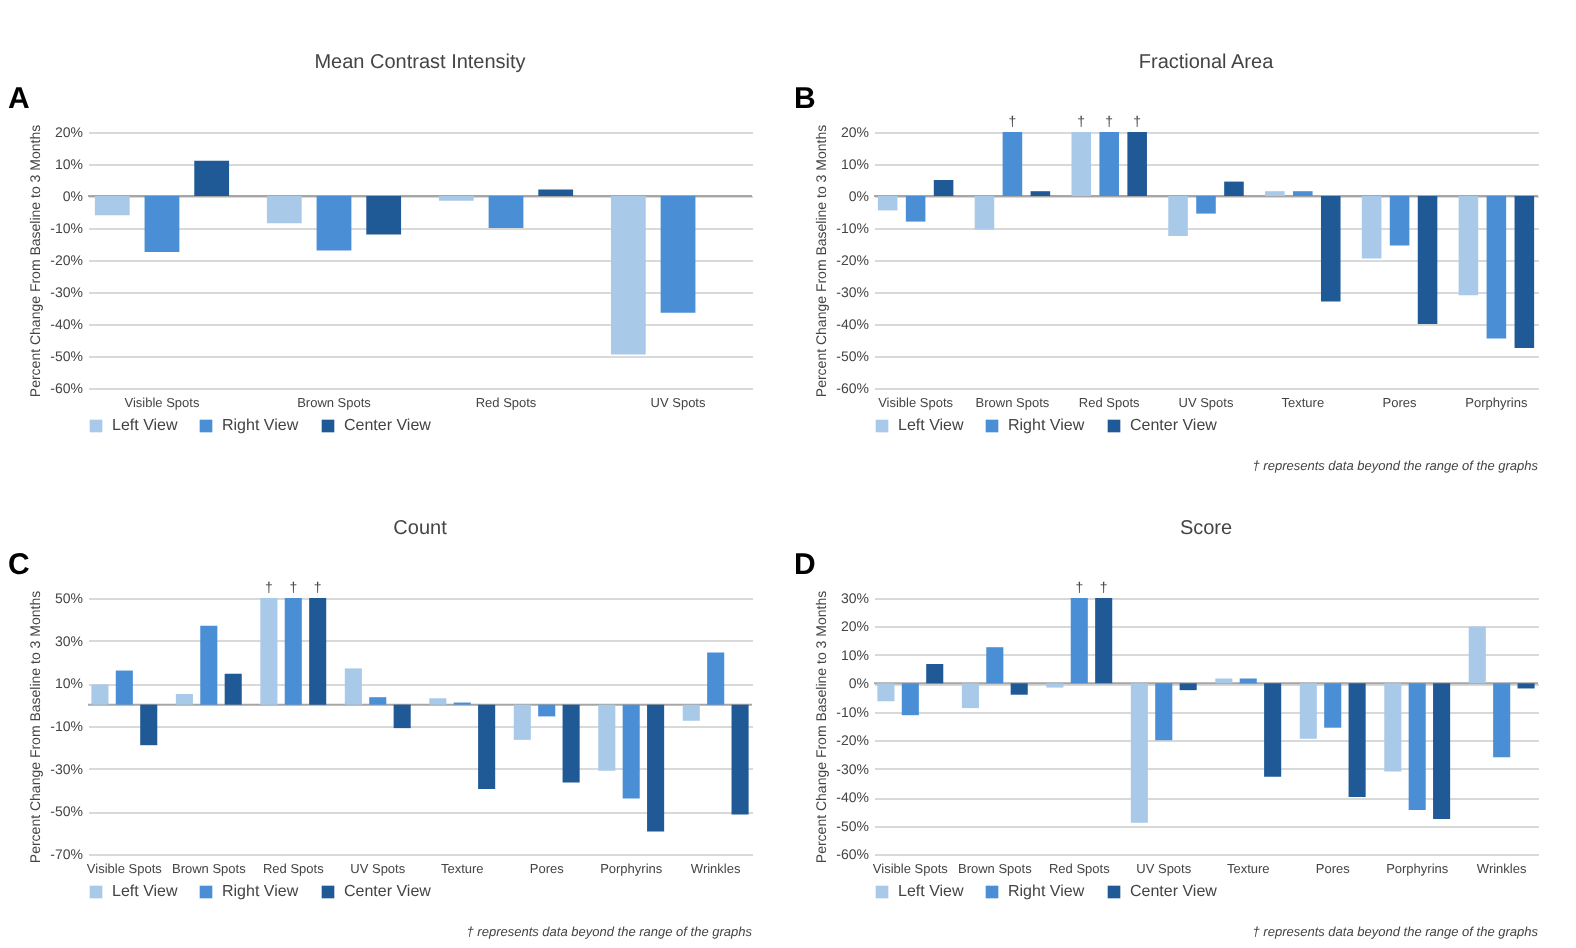 Image resolution: width=1576 pixels, height=948 pixels. What do you see at coordinates (19, 565) in the screenshot?
I see `text: C` at bounding box center [19, 565].